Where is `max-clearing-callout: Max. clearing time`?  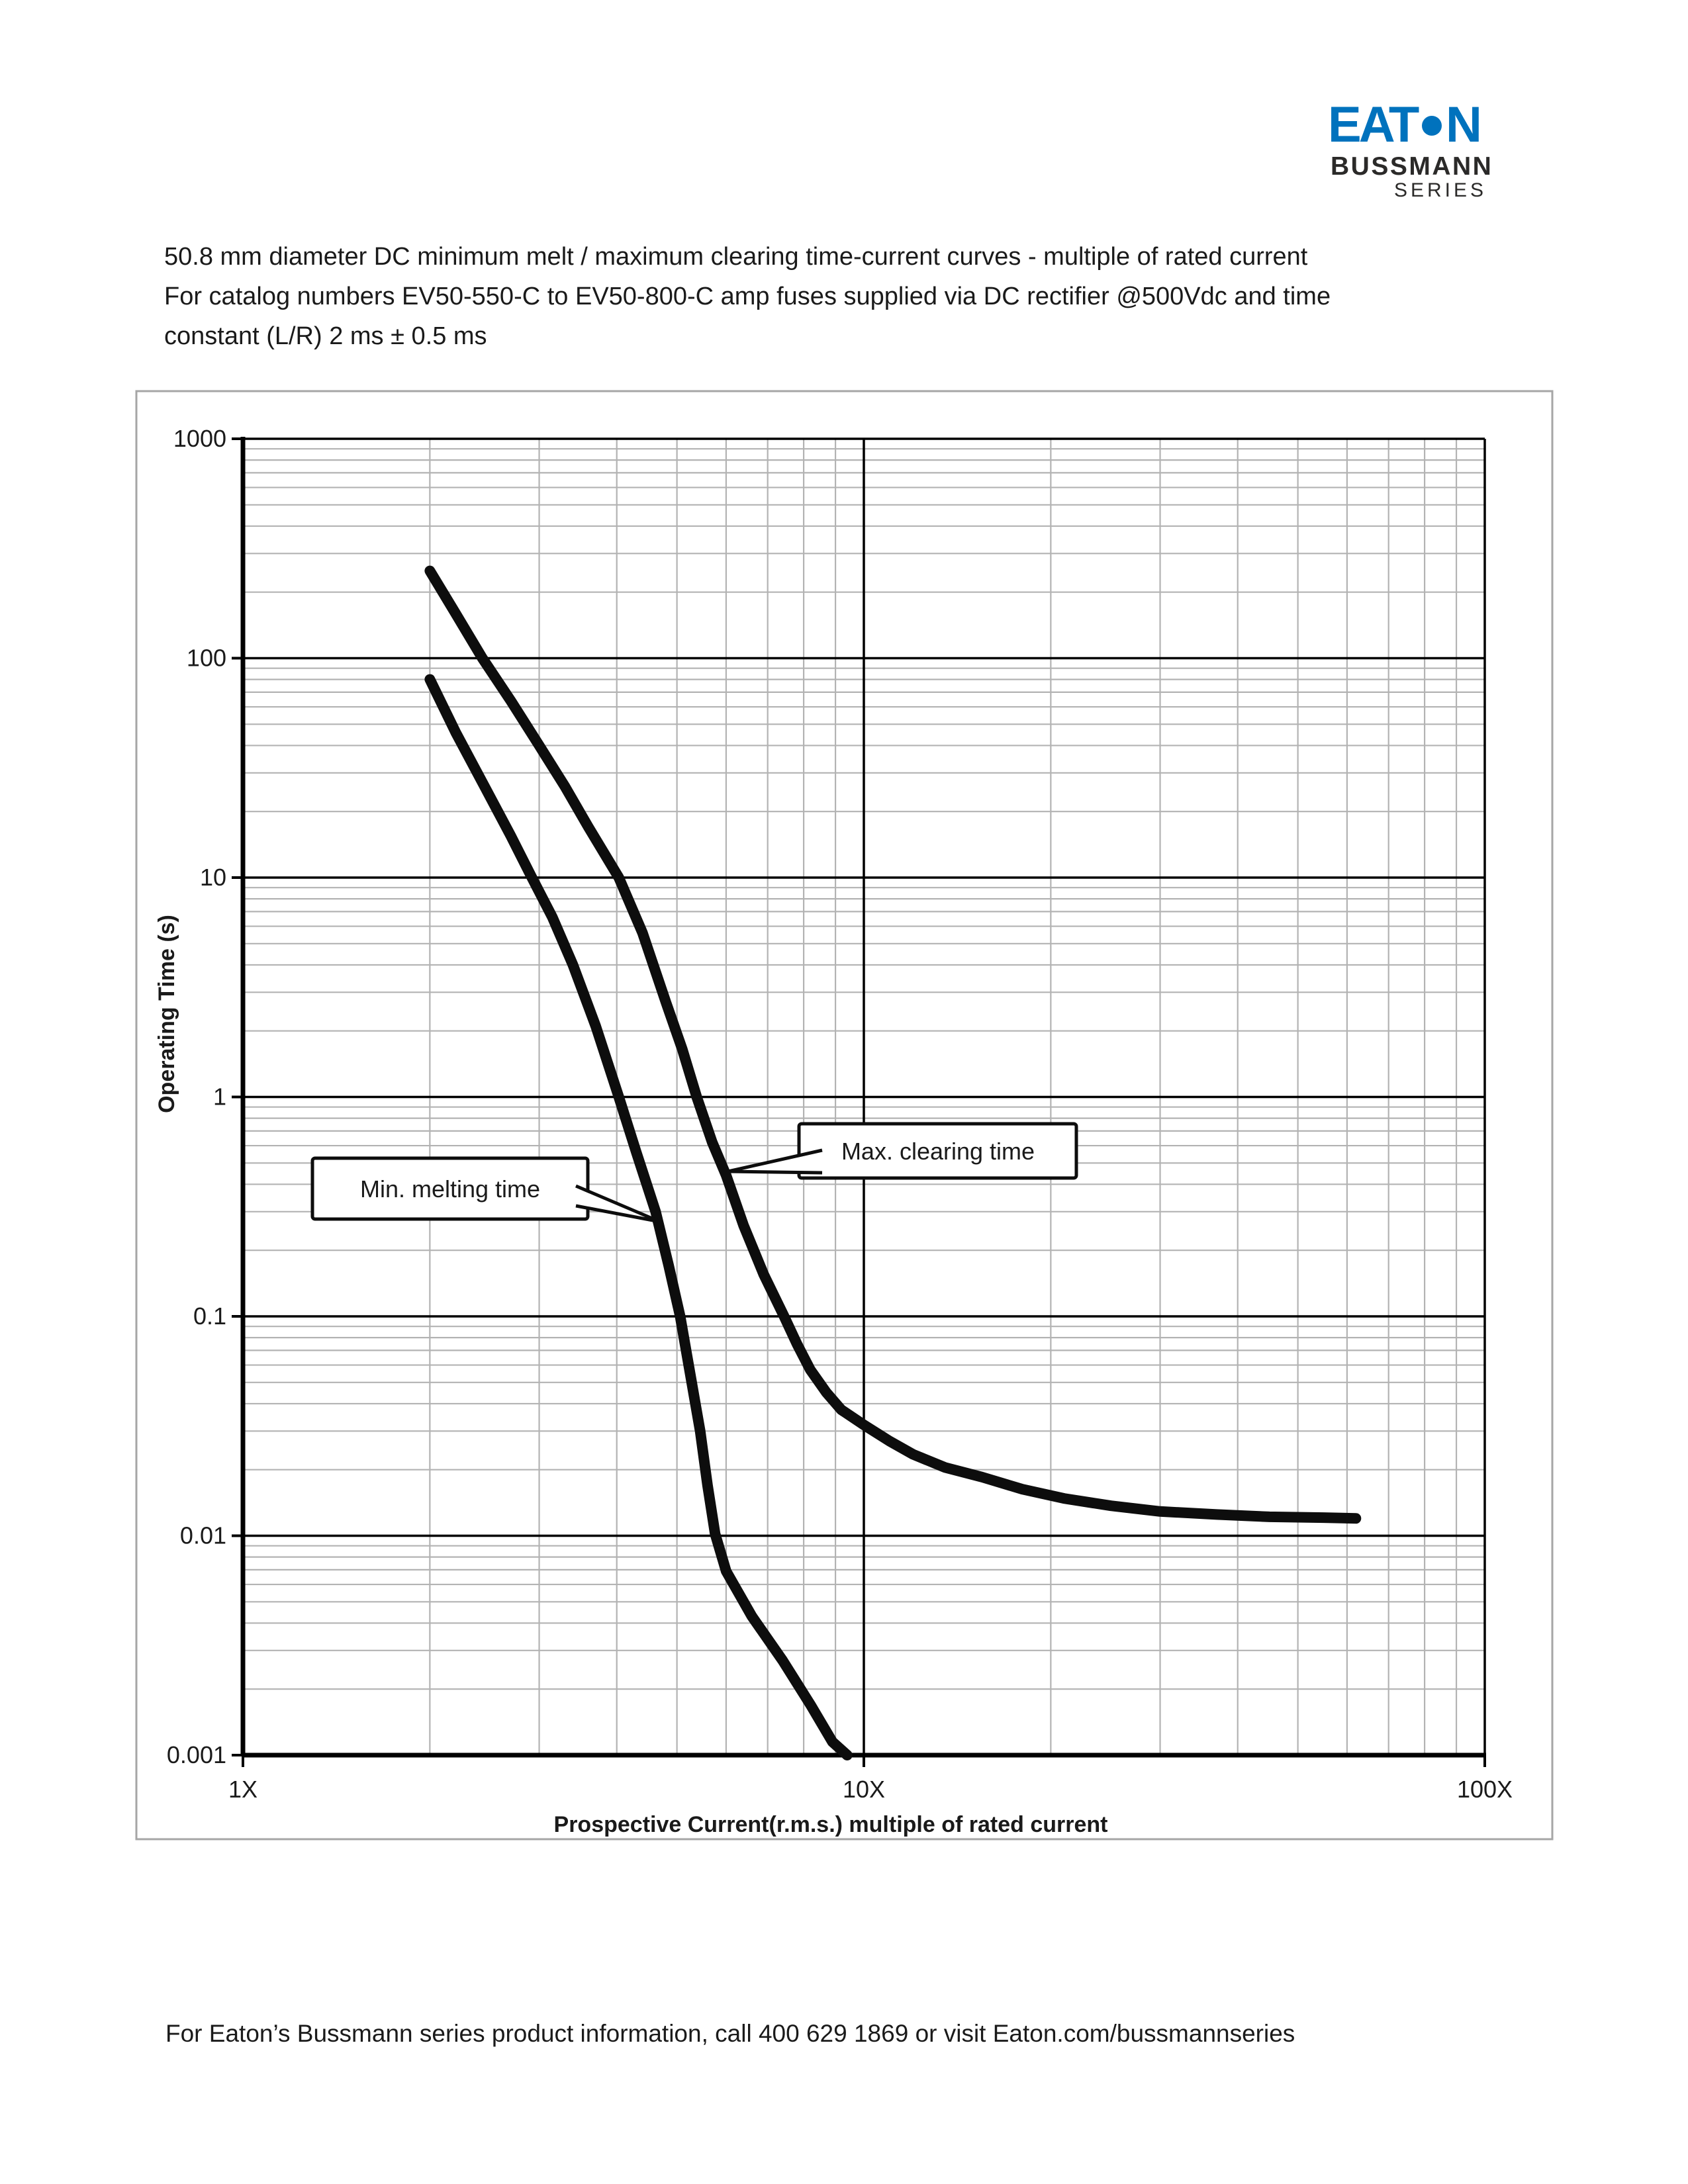 max-clearing-callout: Max. clearing time is located at coordinates (902, 1151).